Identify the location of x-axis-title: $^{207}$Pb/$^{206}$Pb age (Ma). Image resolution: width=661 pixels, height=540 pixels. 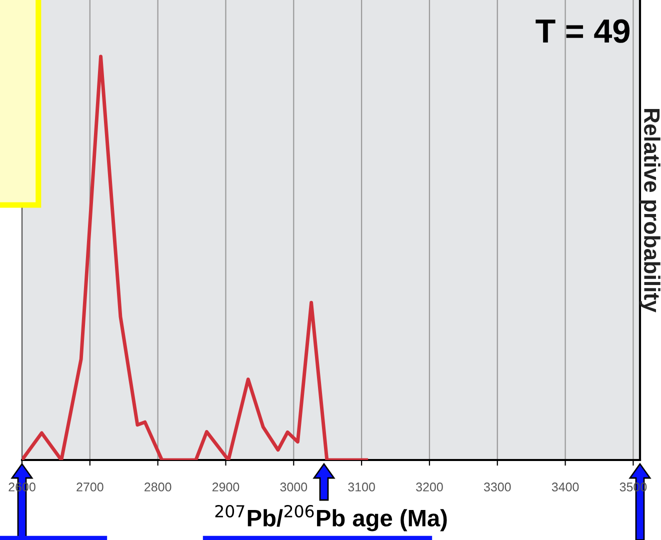
(331, 518).